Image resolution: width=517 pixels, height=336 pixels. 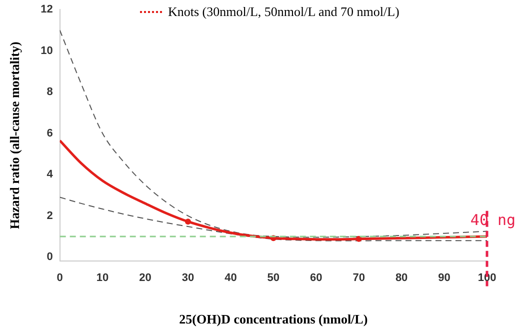 I want to click on legend-label: Knots (30nmol/L, 50nmol/L and 70 nmol/L), so click(x=284, y=12).